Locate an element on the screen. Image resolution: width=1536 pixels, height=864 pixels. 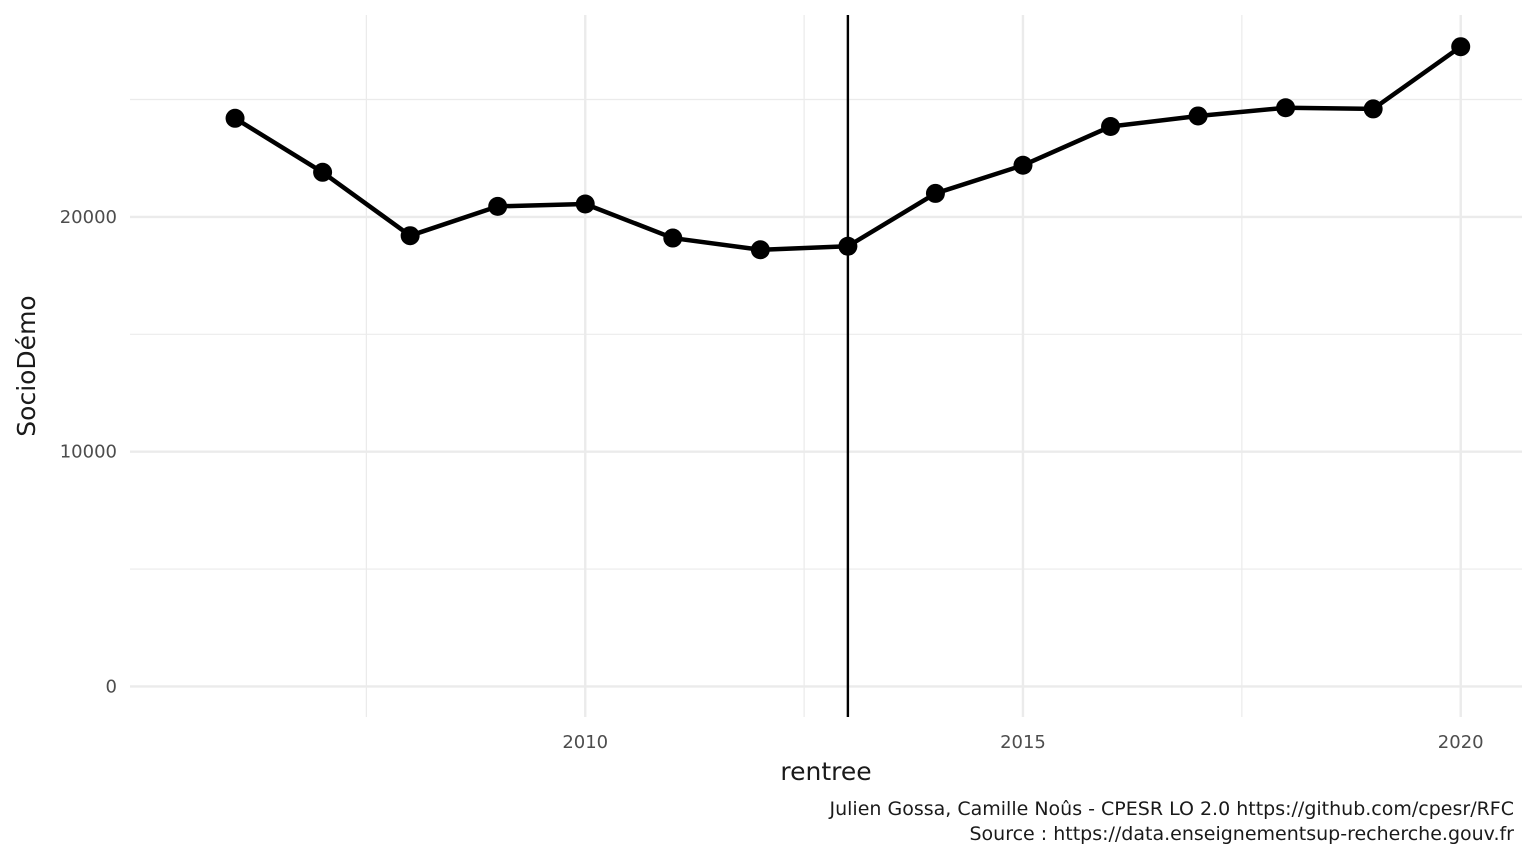
y-tick-label: 0 is located at coordinates (111, 686).